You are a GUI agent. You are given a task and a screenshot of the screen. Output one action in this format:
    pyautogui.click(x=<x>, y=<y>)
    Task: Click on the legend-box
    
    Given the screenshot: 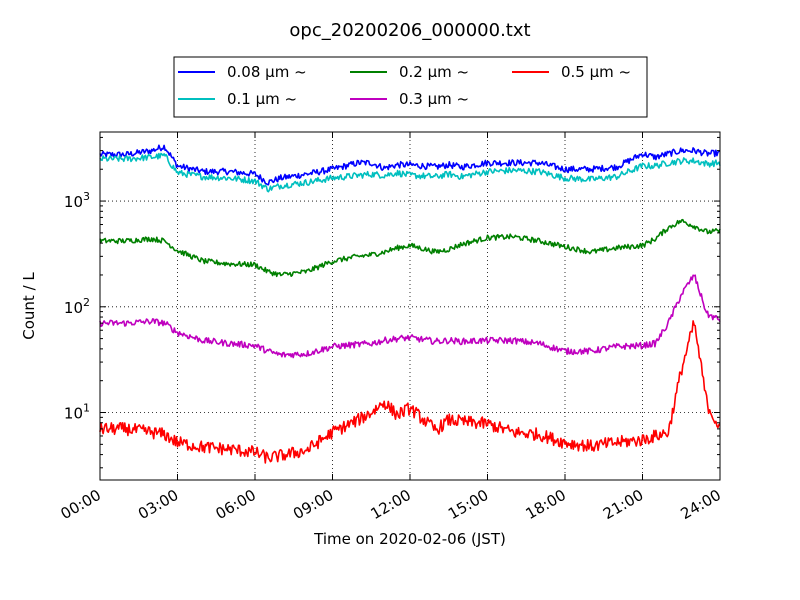 What is the action you would take?
    pyautogui.click(x=410, y=87)
    